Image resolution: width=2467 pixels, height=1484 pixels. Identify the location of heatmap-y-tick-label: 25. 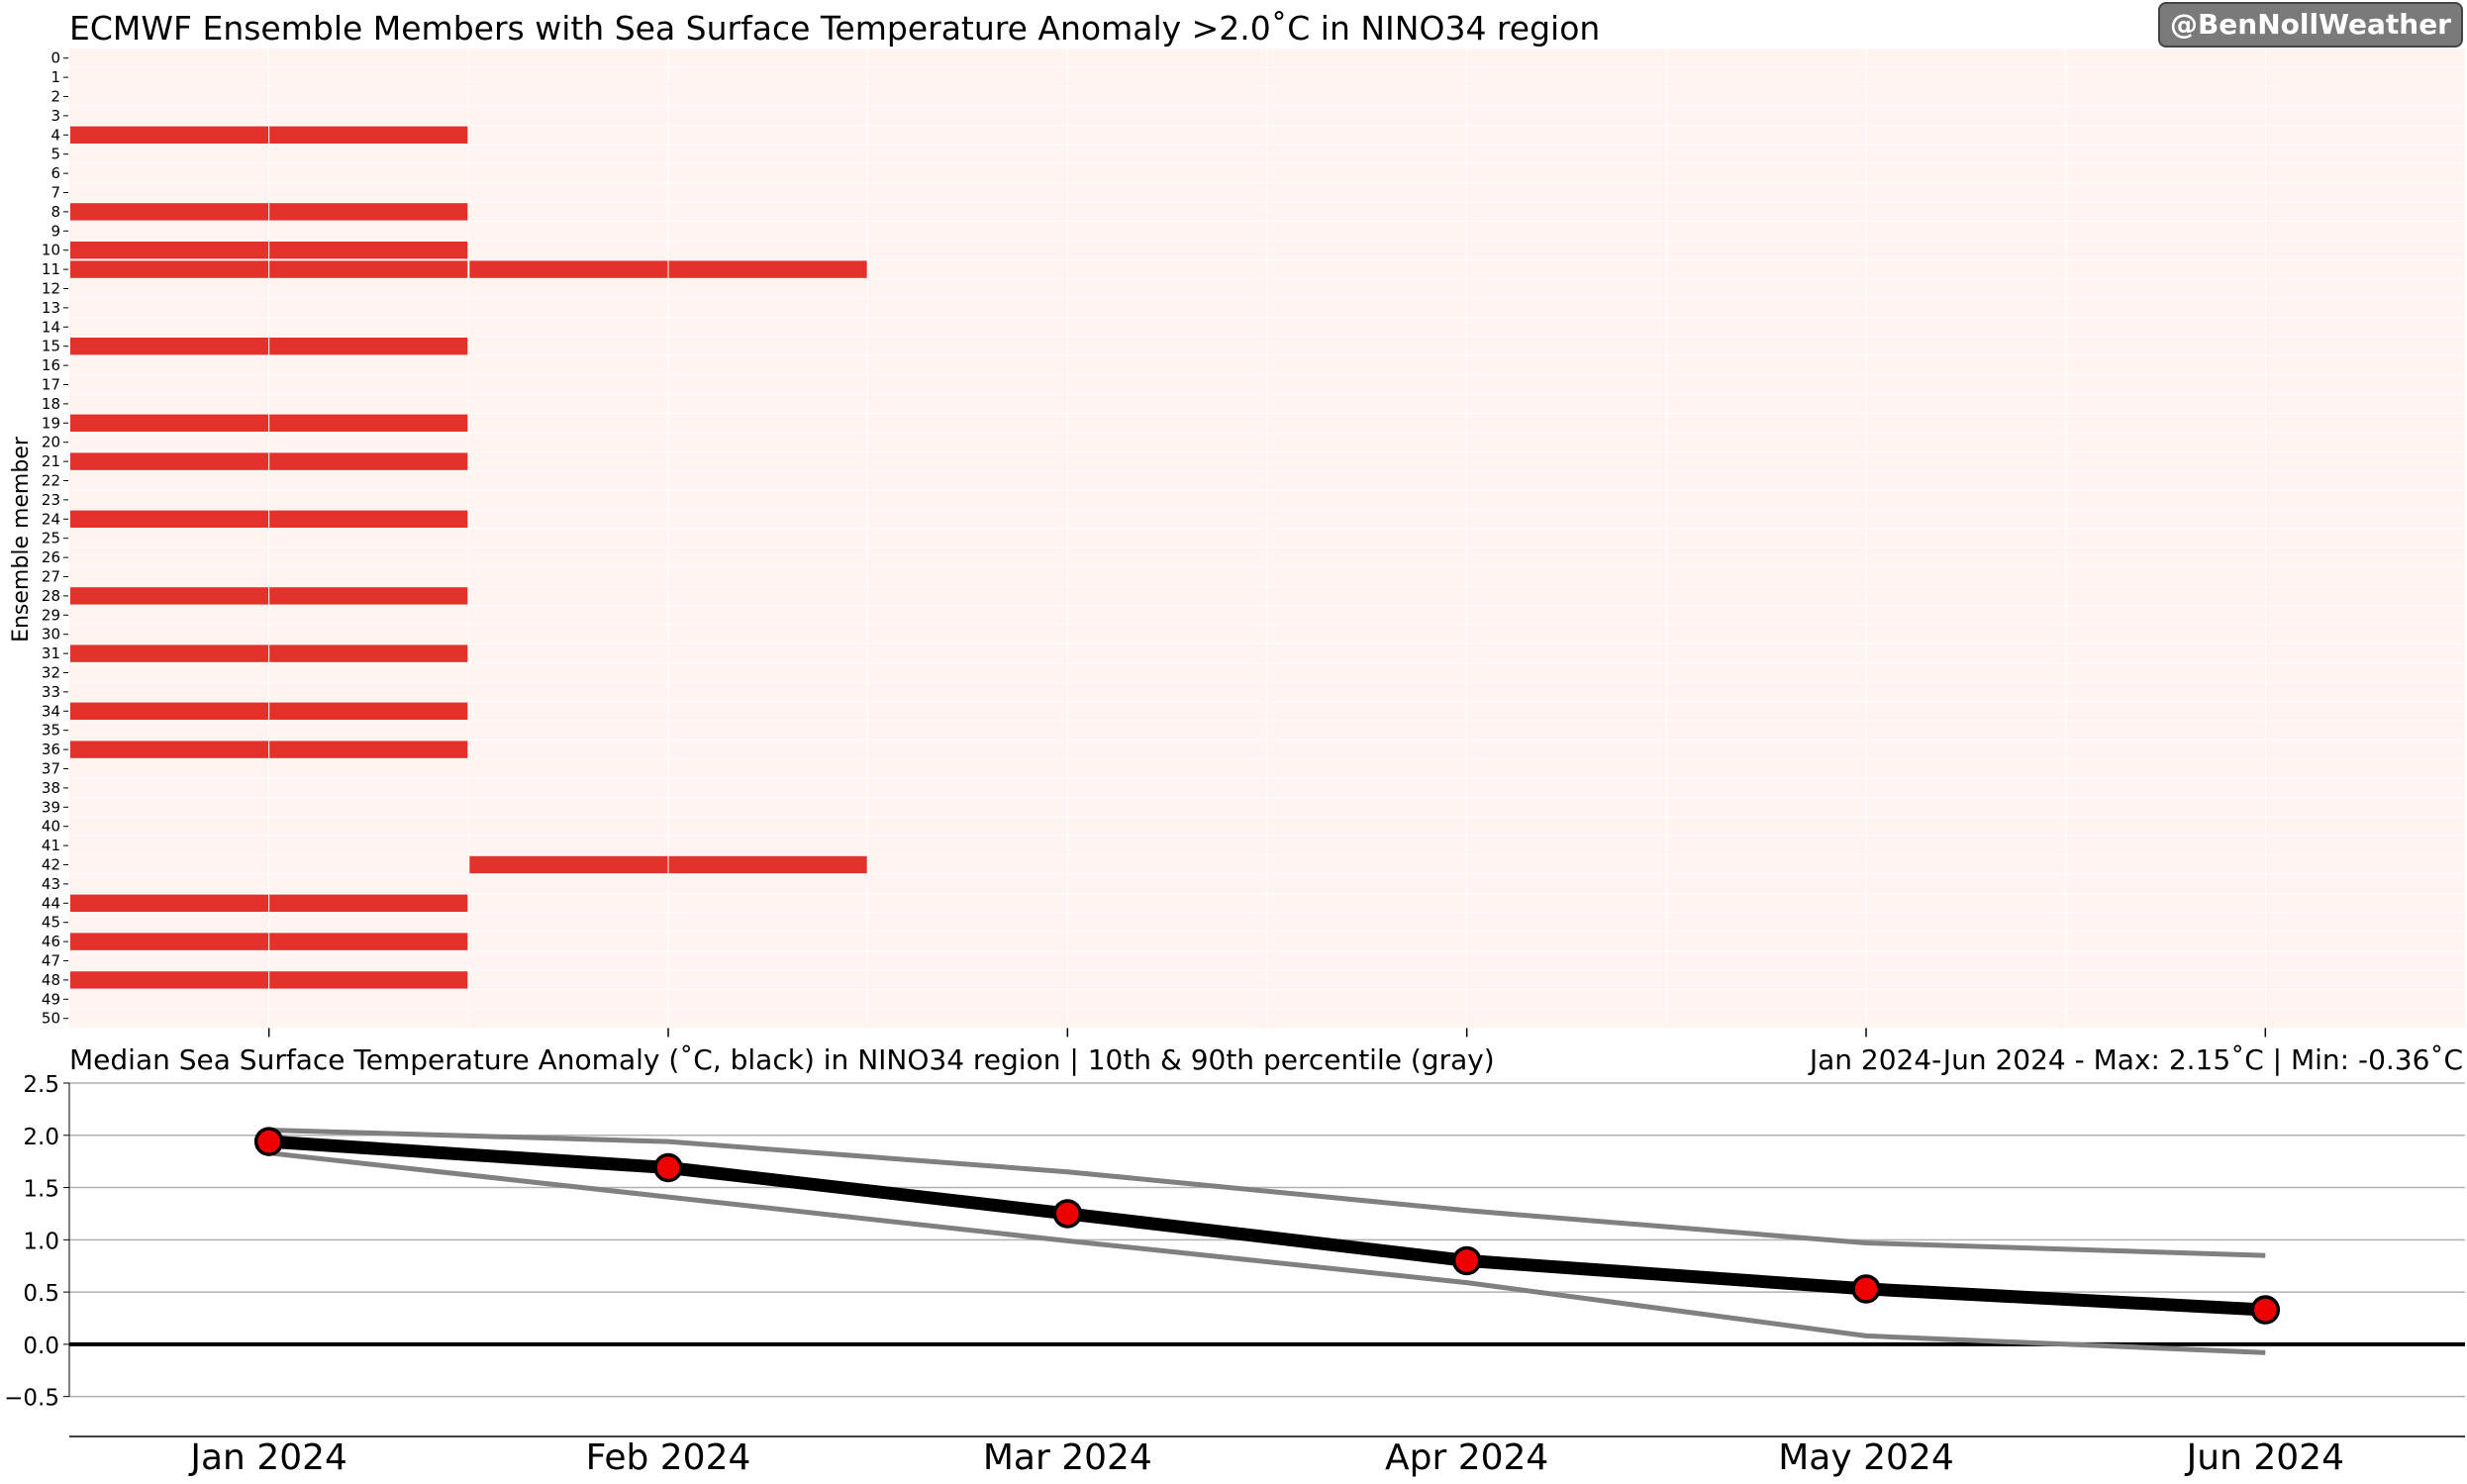
(51, 538).